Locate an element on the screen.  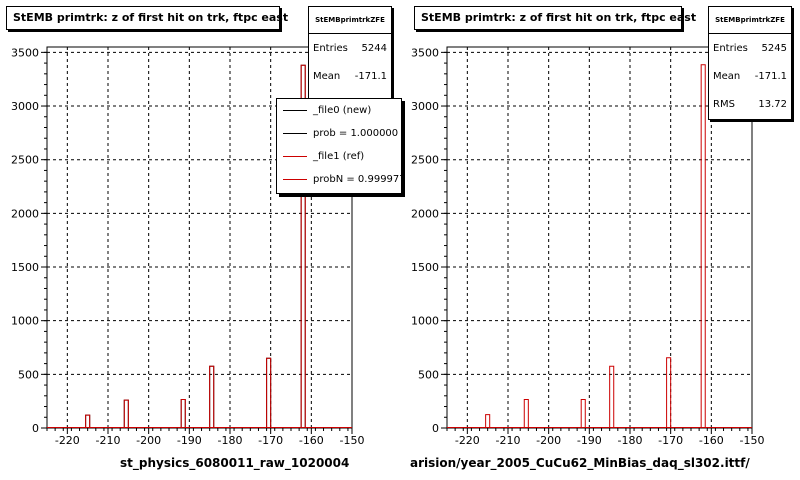
legend-entry-prob: prob = 1.000000 is located at coordinates (339, 133).